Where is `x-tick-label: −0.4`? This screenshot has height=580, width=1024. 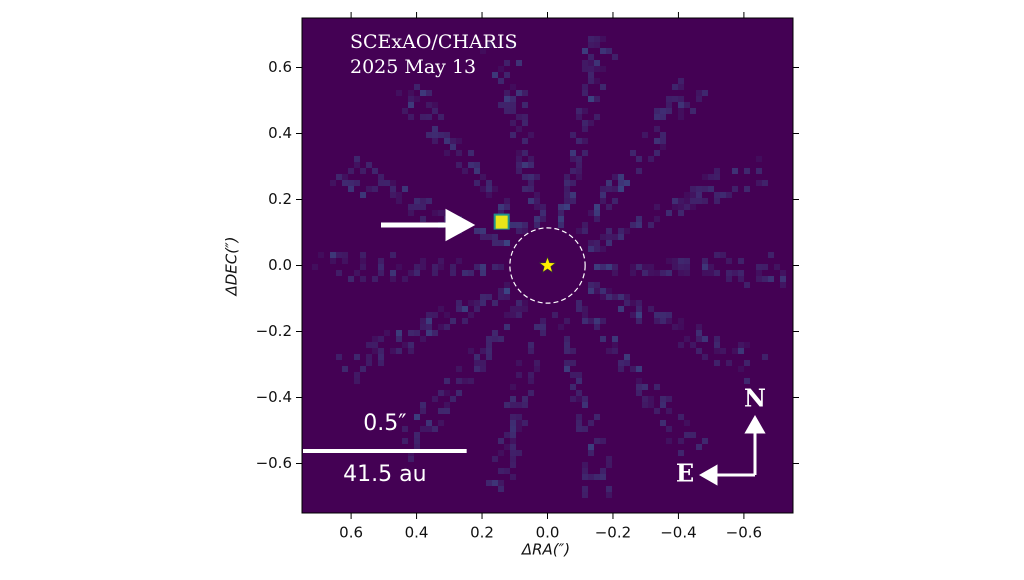 x-tick-label: −0.4 is located at coordinates (678, 533).